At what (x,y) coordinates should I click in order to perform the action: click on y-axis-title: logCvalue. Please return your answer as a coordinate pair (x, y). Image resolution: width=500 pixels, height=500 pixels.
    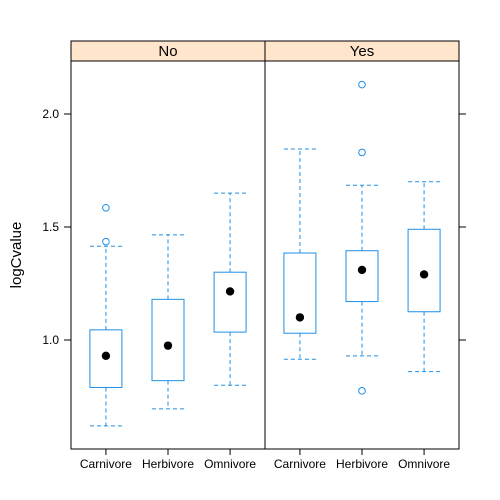
    Looking at the image, I should click on (16, 255).